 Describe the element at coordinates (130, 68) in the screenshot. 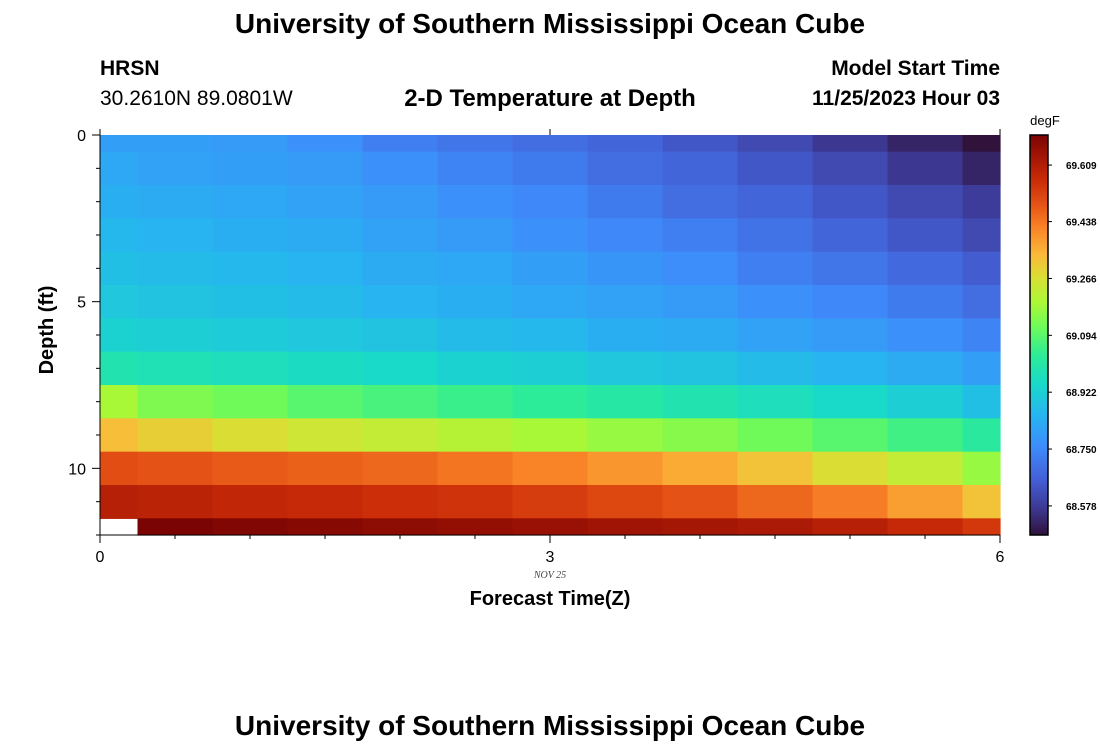

I see `station-name: HRSN` at that location.